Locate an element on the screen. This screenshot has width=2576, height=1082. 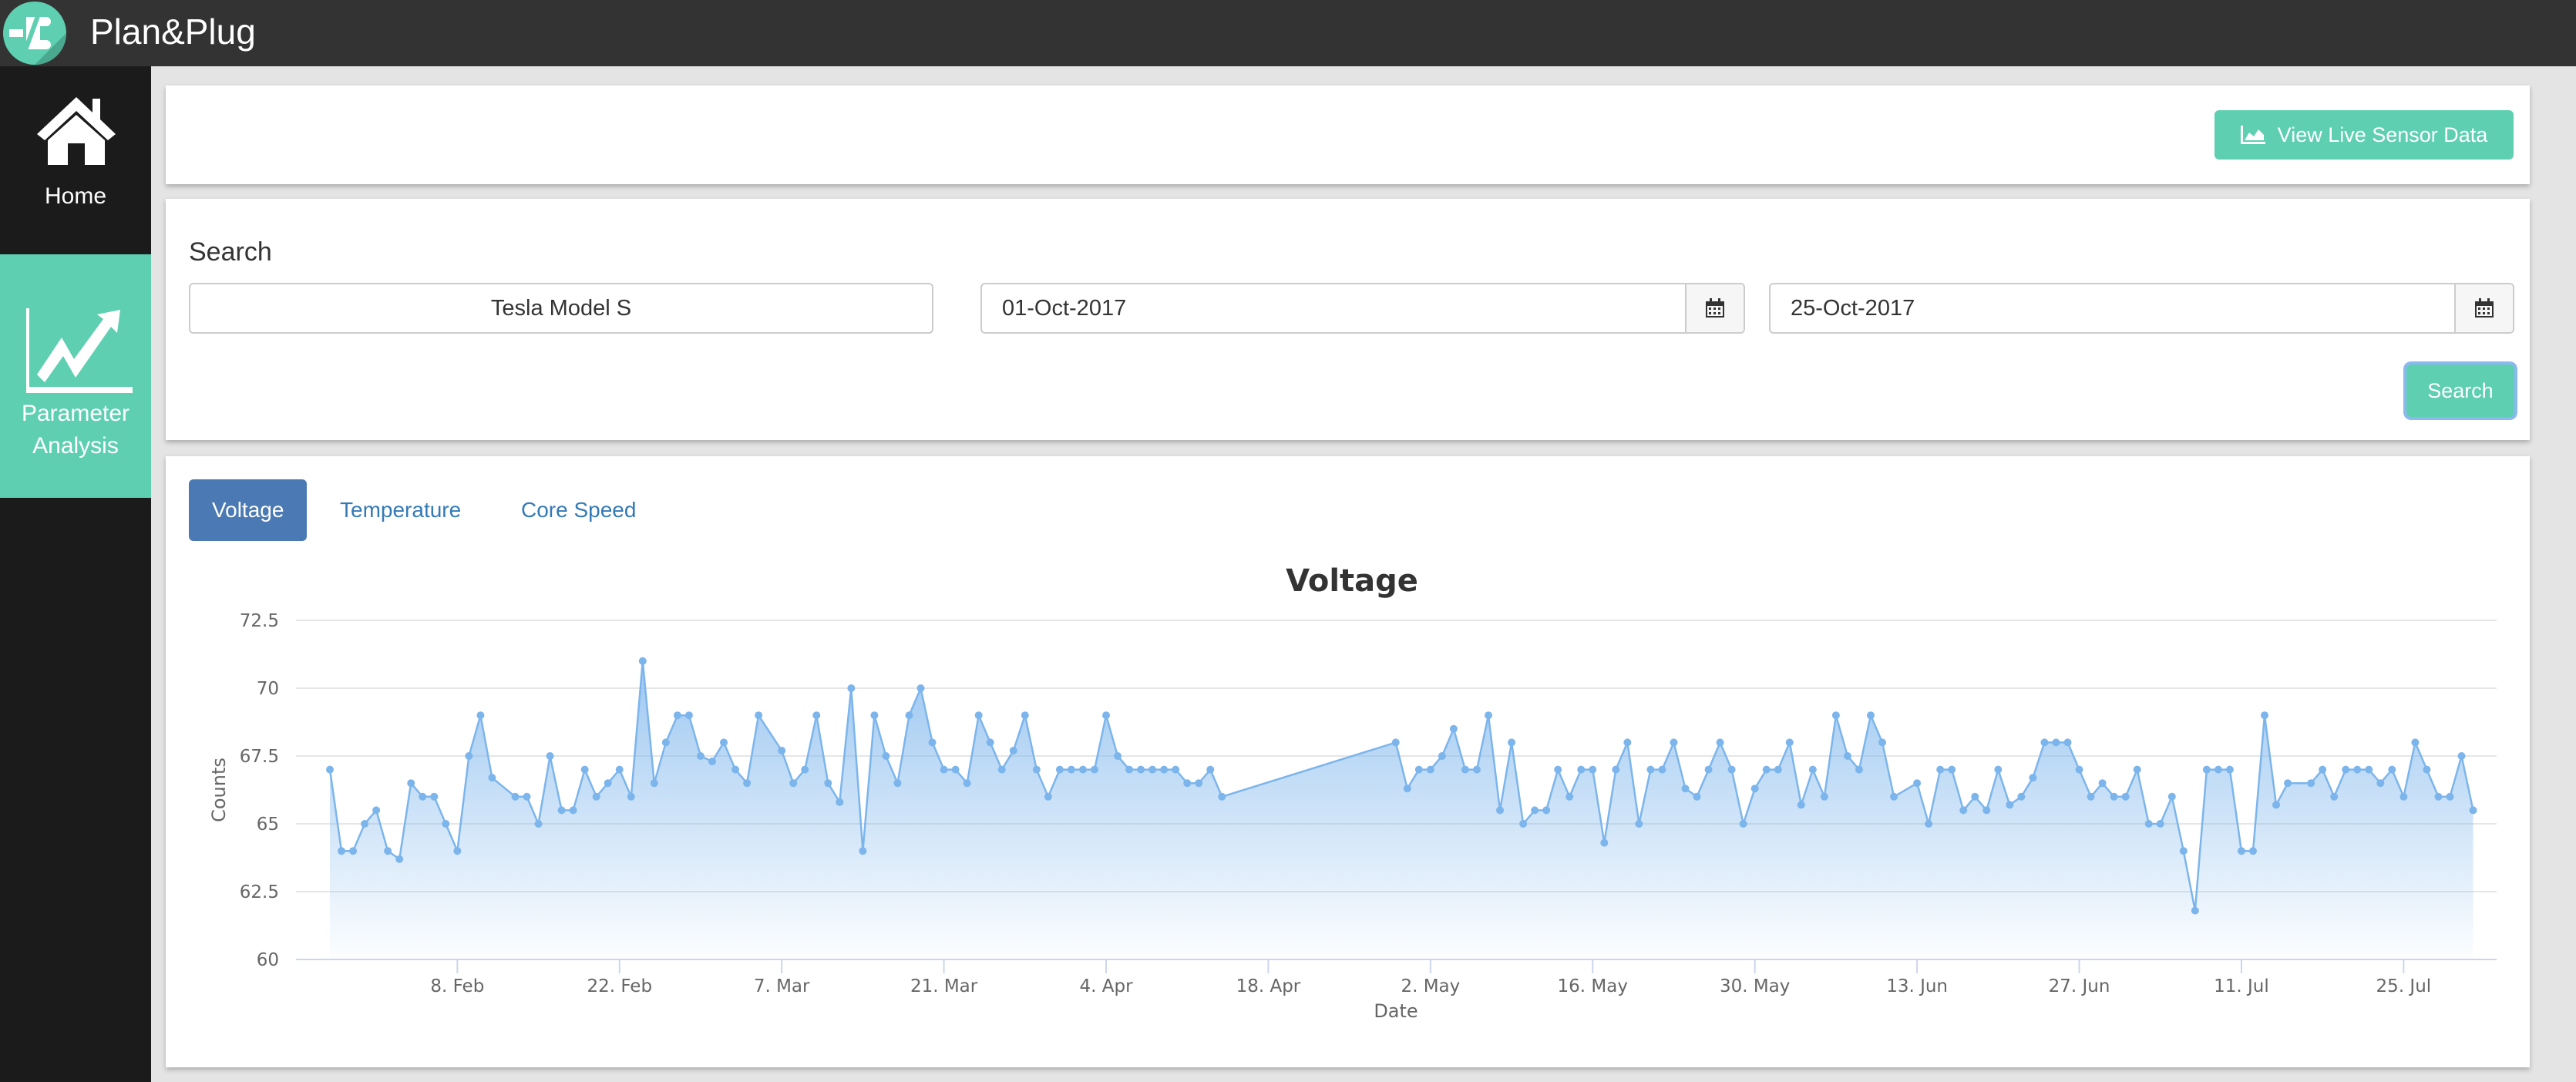
sidebar-item-label: Home is located at coordinates (75, 196).